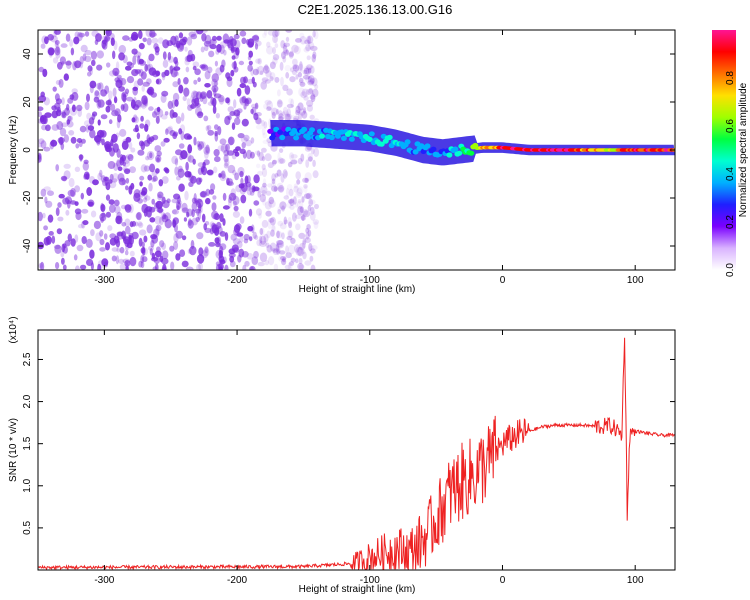 The height and width of the screenshot is (600, 750). What do you see at coordinates (27, 443) in the screenshot?
I see `y-tick-label: 1.5` at bounding box center [27, 443].